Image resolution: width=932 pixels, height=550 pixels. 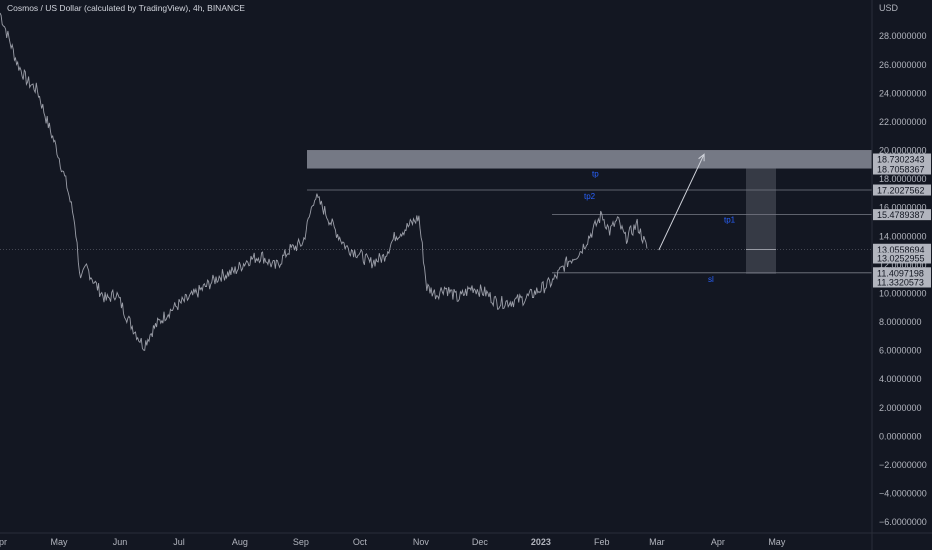 What do you see at coordinates (589, 217) in the screenshot?
I see `drawing-layer: tp tp2 tp1 sl` at bounding box center [589, 217].